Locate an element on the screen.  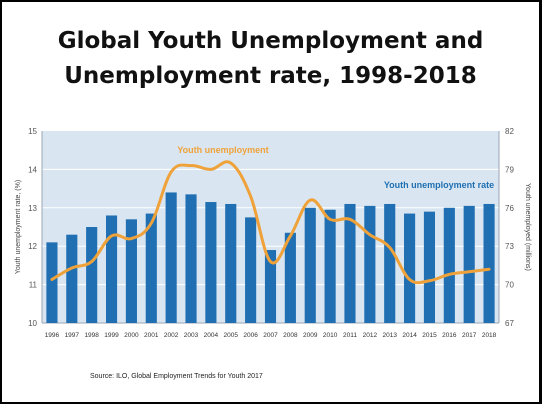
y-right-tick-label: 76 is located at coordinates (509, 208).